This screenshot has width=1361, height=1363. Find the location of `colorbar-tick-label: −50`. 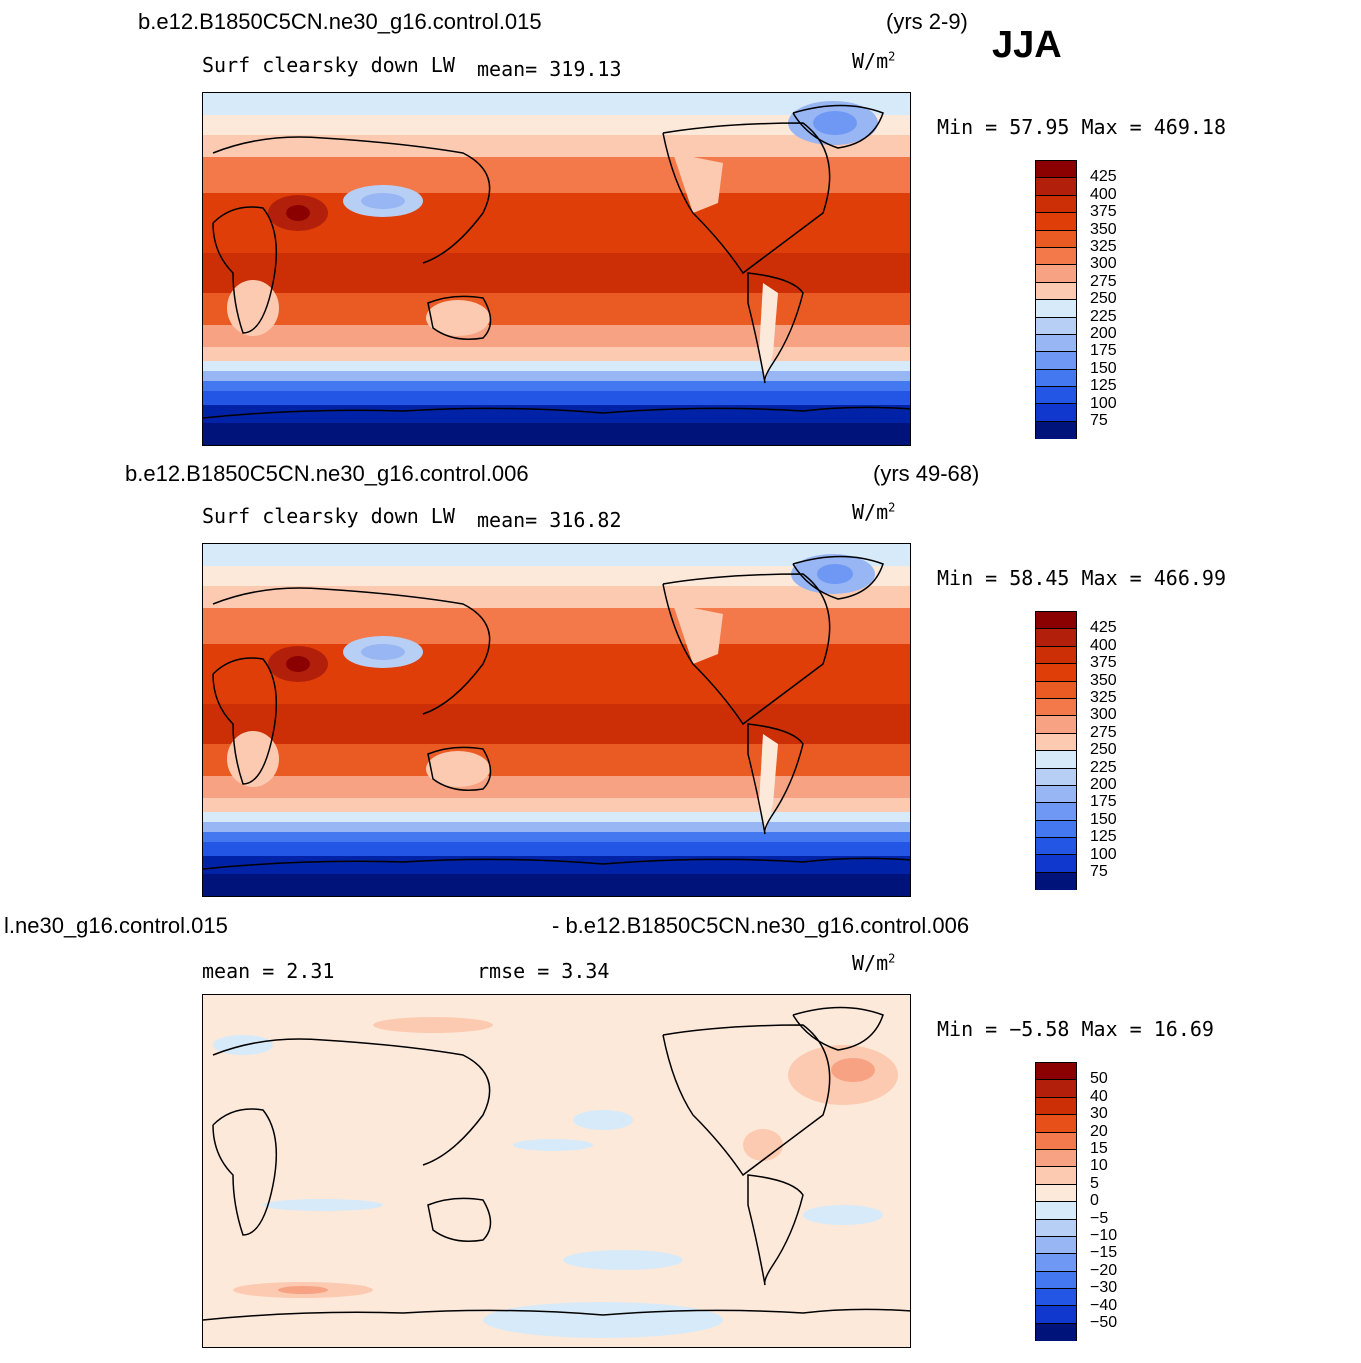

colorbar-tick-label: −50 is located at coordinates (1104, 1322).